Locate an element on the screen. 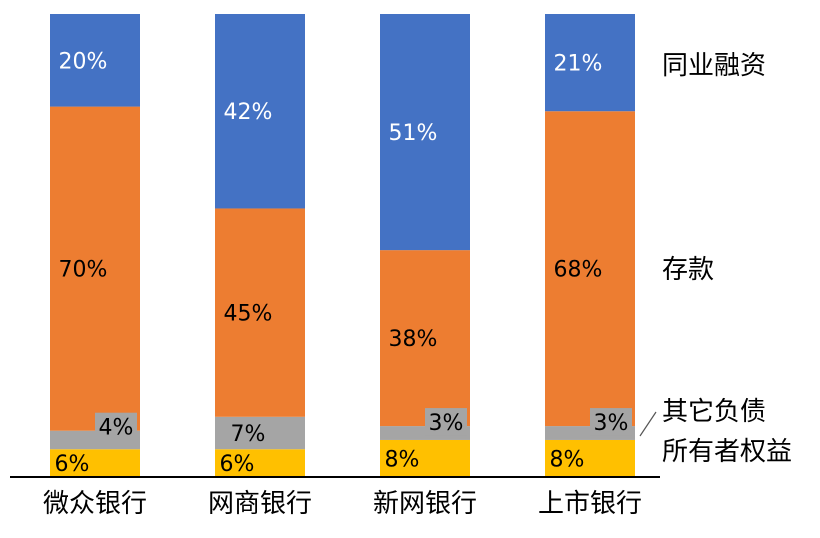  legend-label-4: 同业融资 is located at coordinates (714, 66).